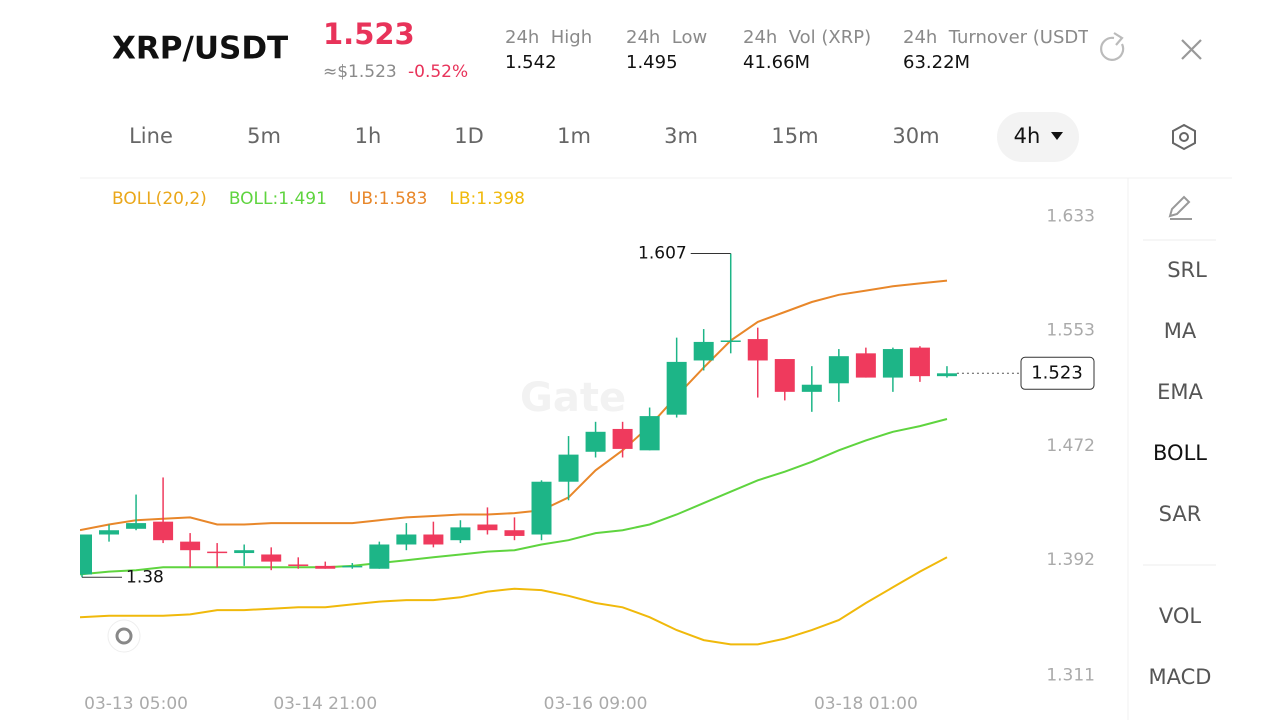 This screenshot has height=724, width=1280. What do you see at coordinates (438, 72) in the screenshot?
I see `change: -0.52%` at bounding box center [438, 72].